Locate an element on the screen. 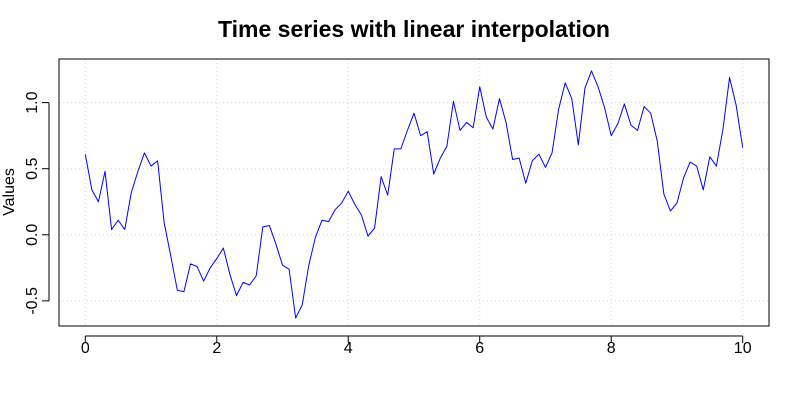  chart-title: Time series with linear interpolation is located at coordinates (414, 29).